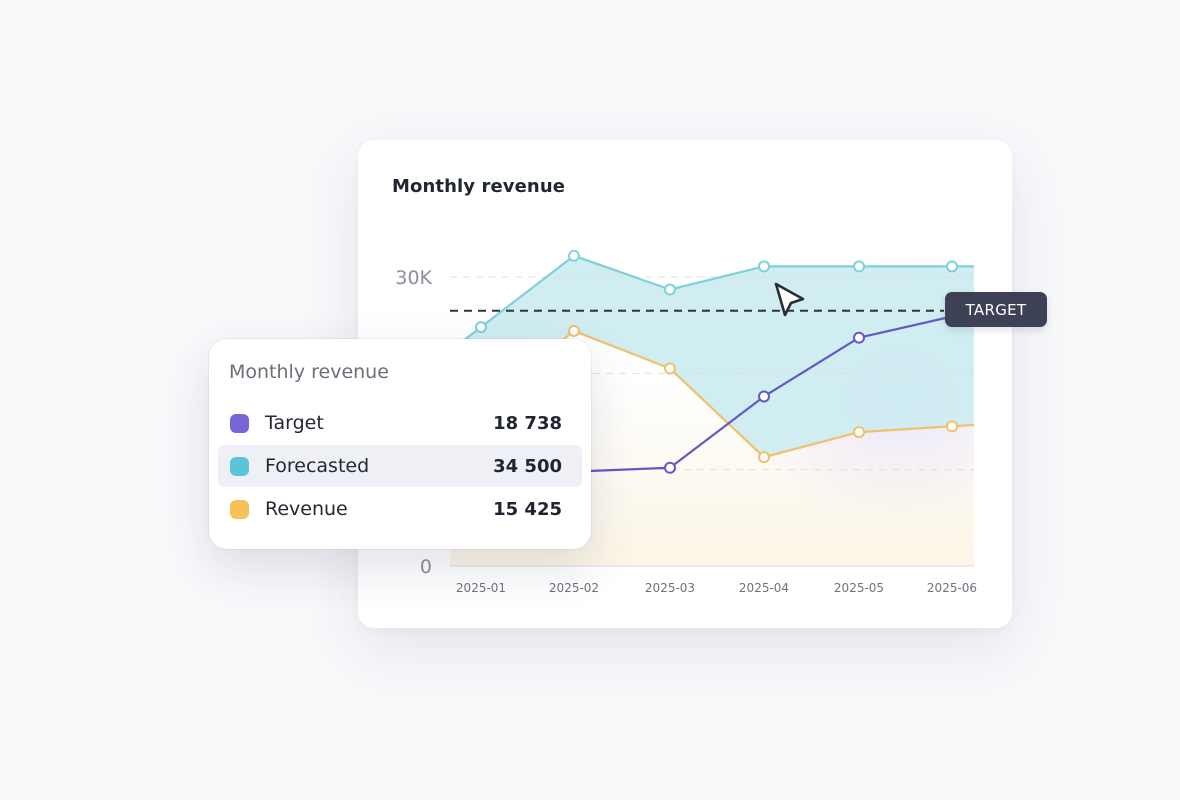 The height and width of the screenshot is (800, 1180). What do you see at coordinates (527, 466) in the screenshot?
I see `tooltip-row-value: 34 500` at bounding box center [527, 466].